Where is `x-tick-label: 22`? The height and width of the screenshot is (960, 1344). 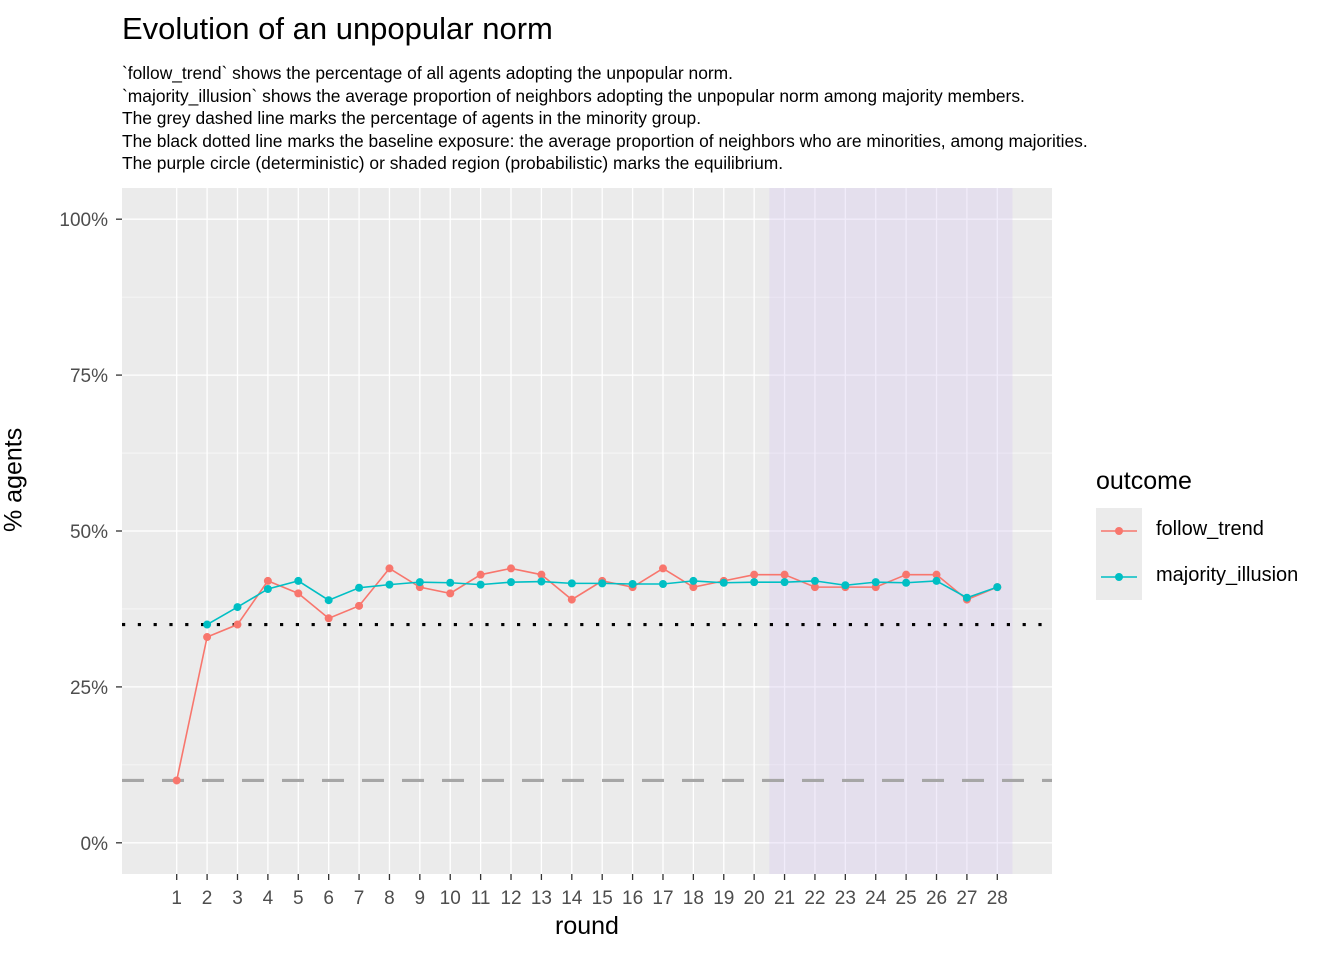 x-tick-label: 22 is located at coordinates (814, 898).